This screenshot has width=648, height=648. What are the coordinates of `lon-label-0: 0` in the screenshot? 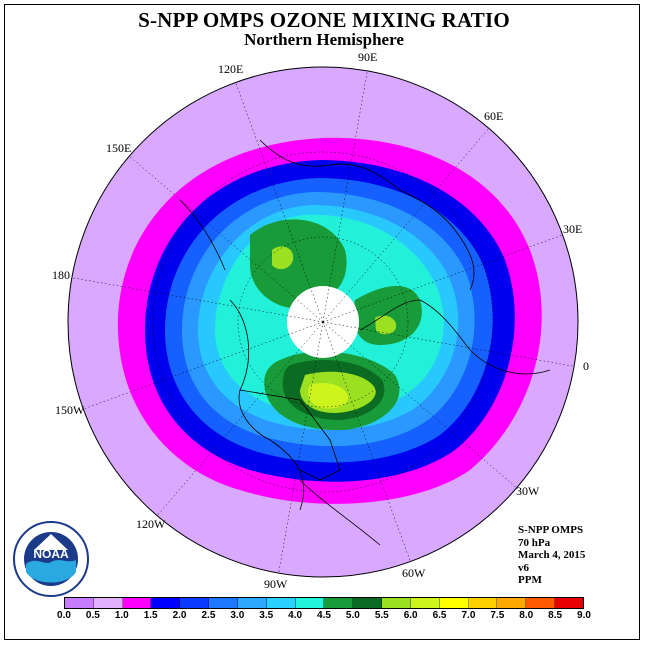 It's located at (586, 366).